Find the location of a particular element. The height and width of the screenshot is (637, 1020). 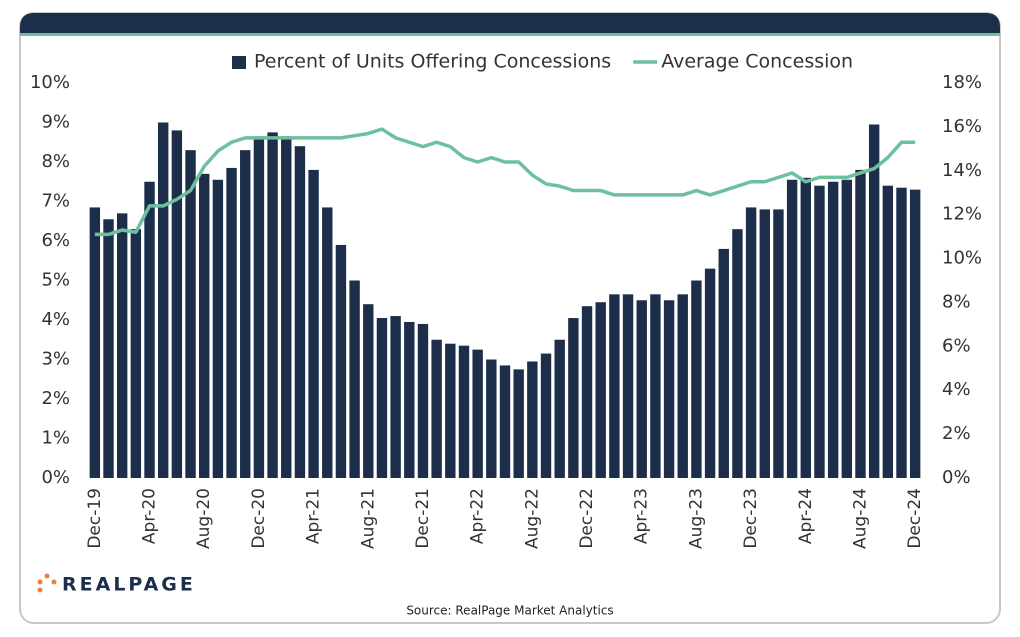

accent-line is located at coordinates (510, 34).